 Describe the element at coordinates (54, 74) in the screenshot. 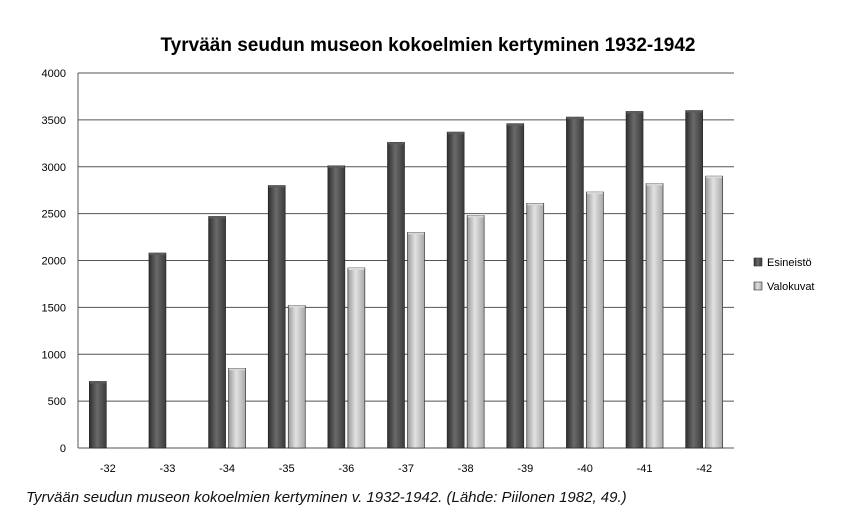

I see `y-tick-label: 4000` at that location.